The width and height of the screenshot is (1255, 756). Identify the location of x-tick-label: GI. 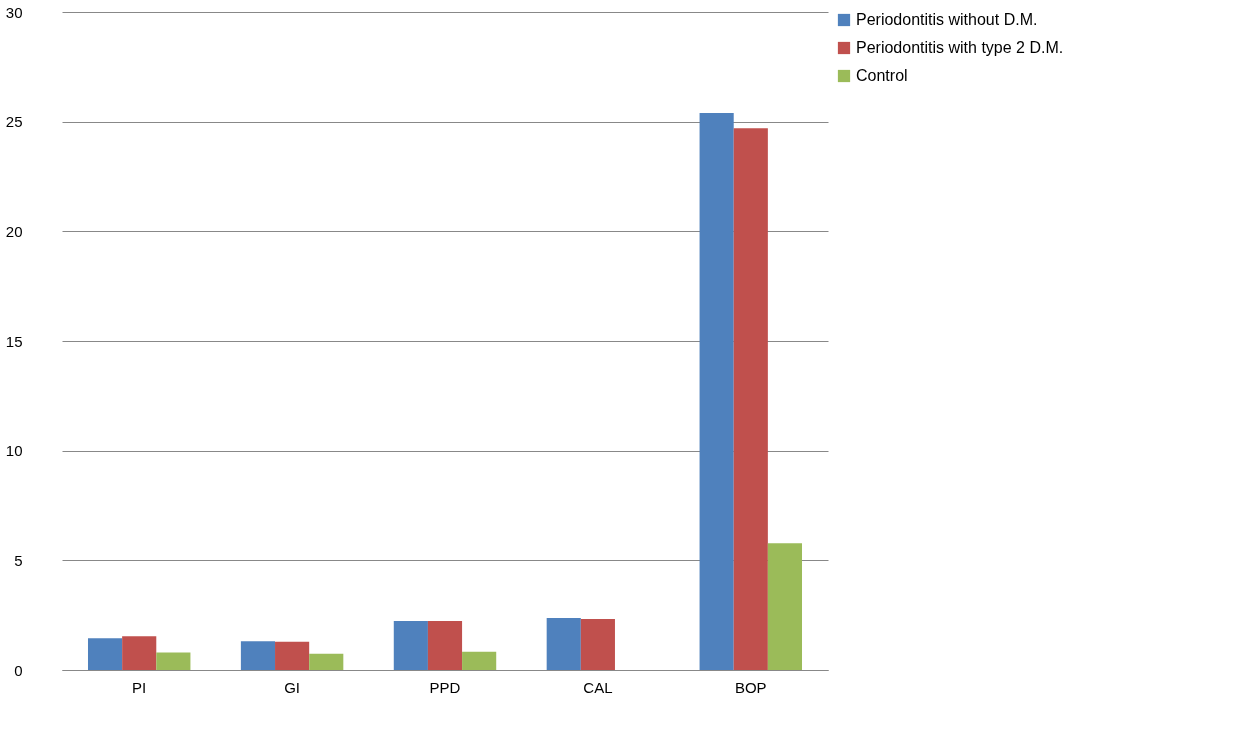
(292, 687).